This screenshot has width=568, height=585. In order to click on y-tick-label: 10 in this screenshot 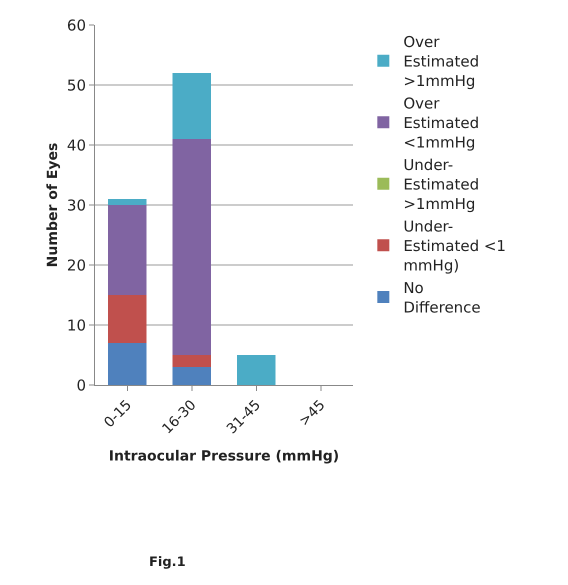, I will do `click(76, 325)`.